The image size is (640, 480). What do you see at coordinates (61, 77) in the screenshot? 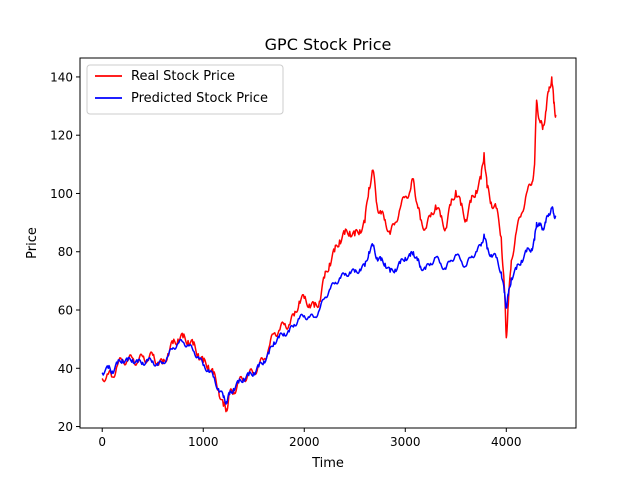
I see `y-tick-label: 140` at bounding box center [61, 77].